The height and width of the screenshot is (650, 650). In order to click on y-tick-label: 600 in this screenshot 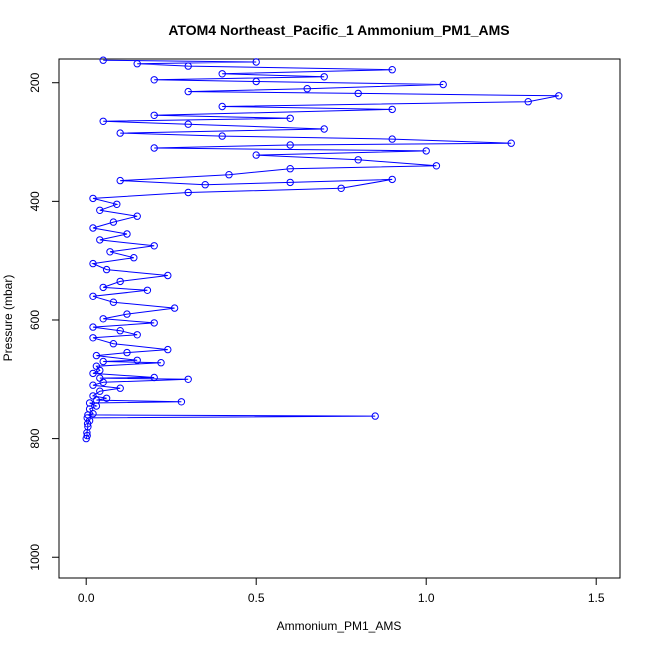, I will do `click(35, 320)`.